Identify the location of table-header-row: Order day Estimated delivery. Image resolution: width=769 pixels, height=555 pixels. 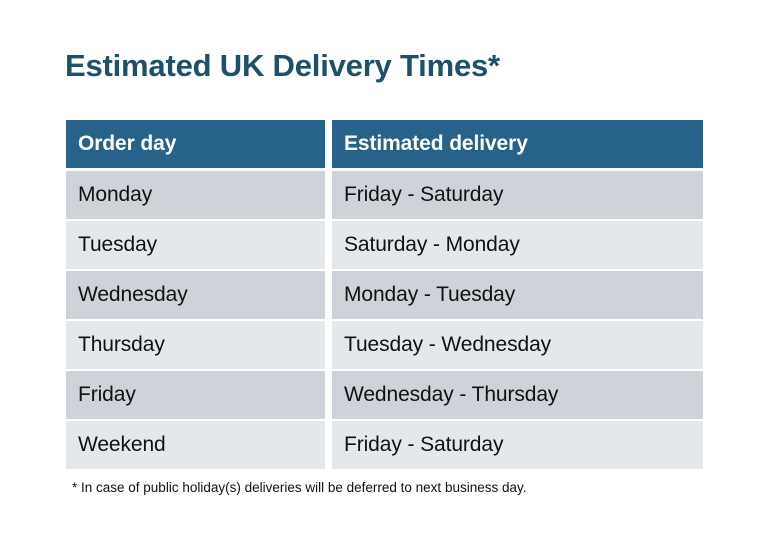
(384, 144).